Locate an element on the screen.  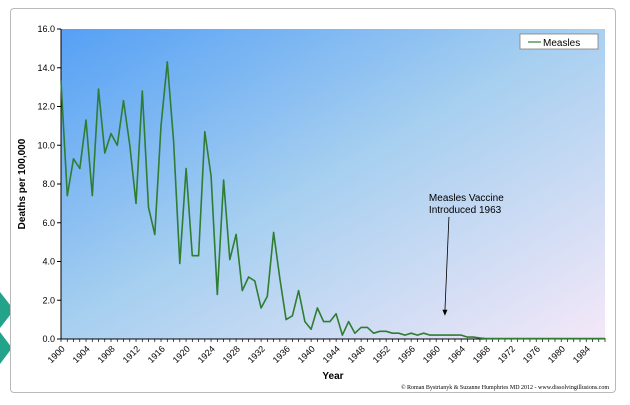
x-tick-label: 1912 is located at coordinates (131, 354).